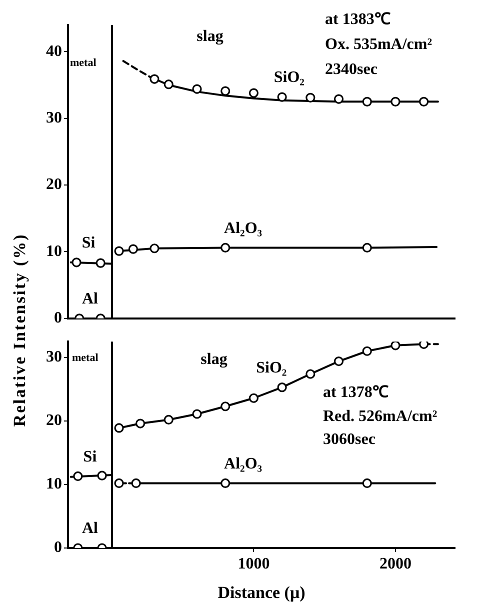 This screenshot has width=479, height=608. I want to click on annotation: at 1383℃, so click(357, 19).